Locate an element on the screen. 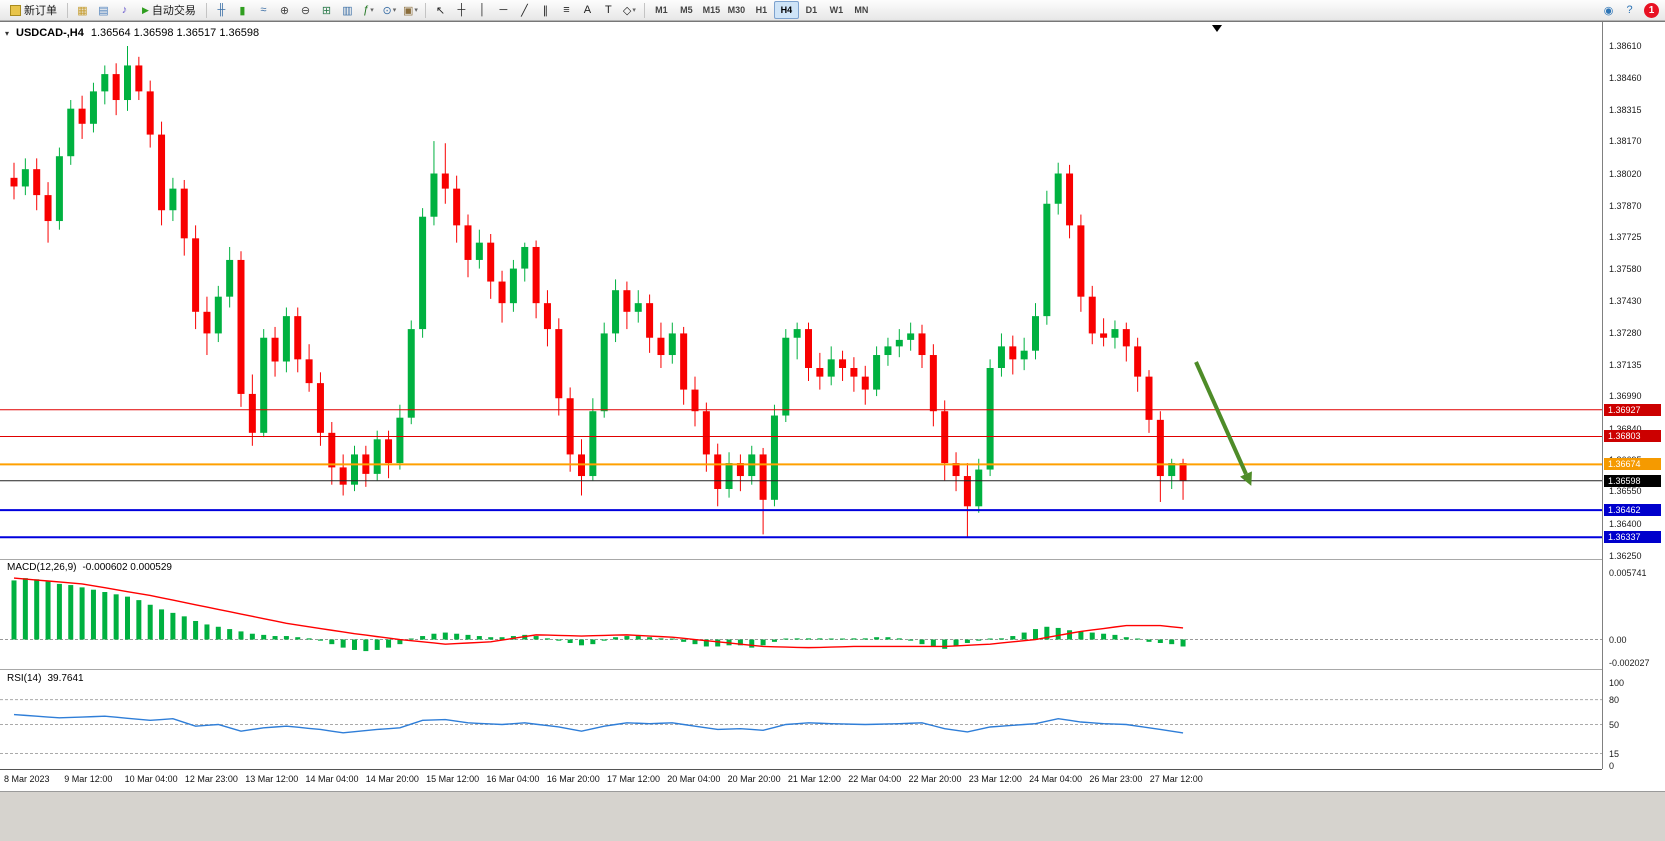 Image resolution: width=1665 pixels, height=841 pixels. label-icon: T is located at coordinates (608, 10).